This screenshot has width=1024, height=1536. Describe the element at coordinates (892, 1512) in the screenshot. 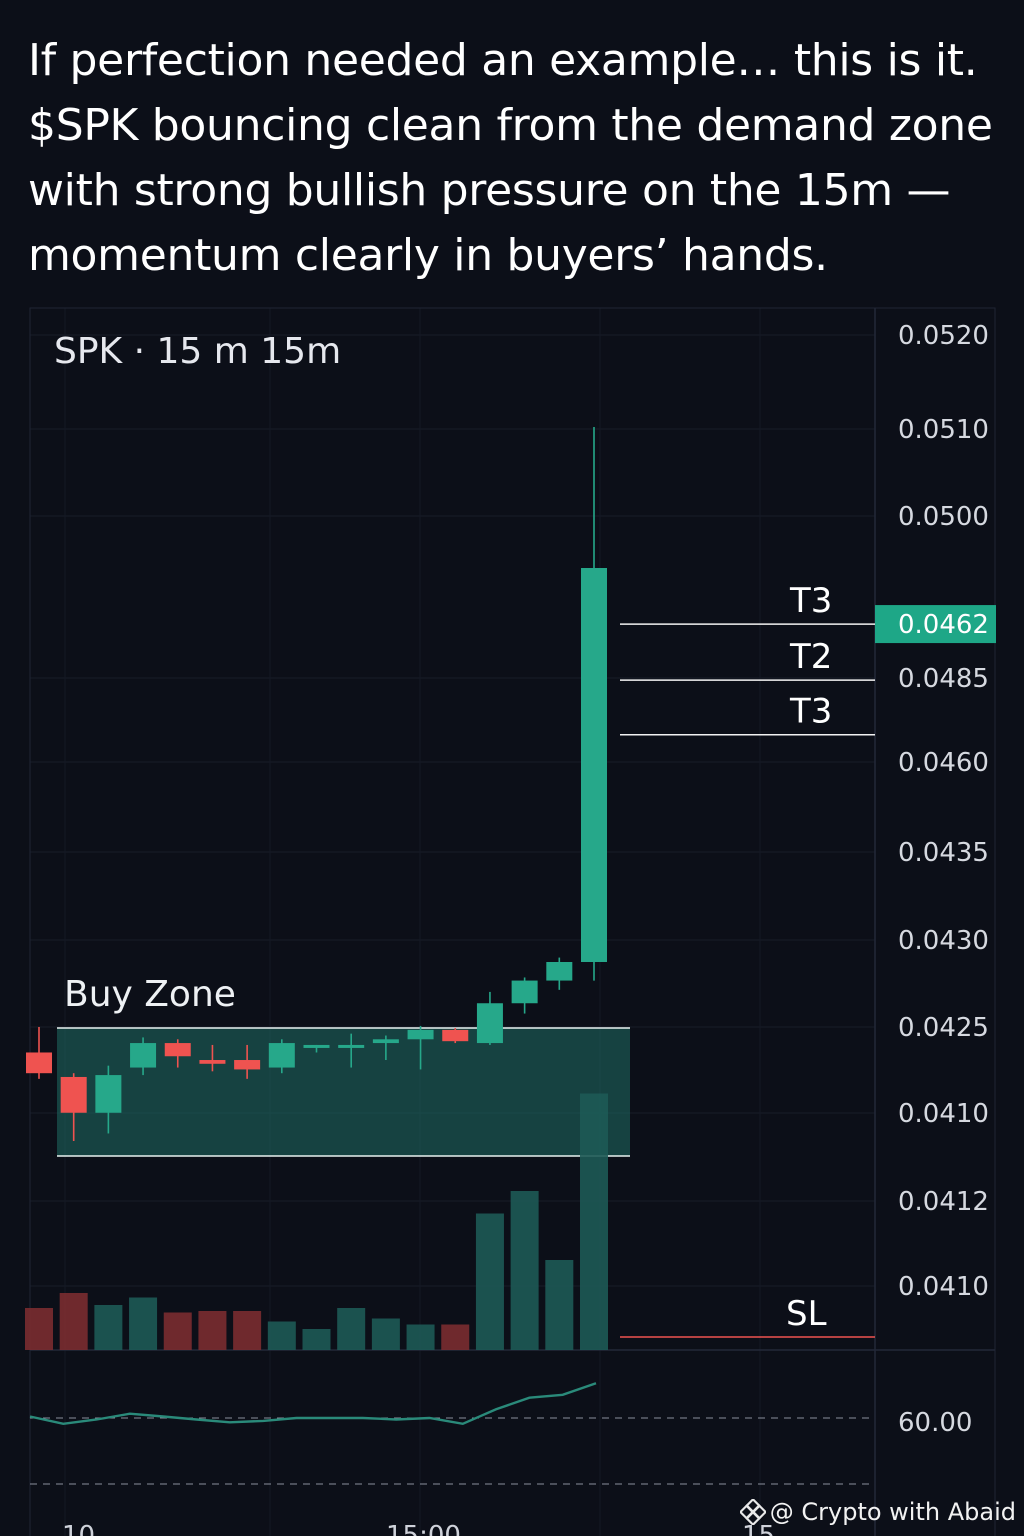

I see `watermark-text: @ Crypto with Abaid` at that location.